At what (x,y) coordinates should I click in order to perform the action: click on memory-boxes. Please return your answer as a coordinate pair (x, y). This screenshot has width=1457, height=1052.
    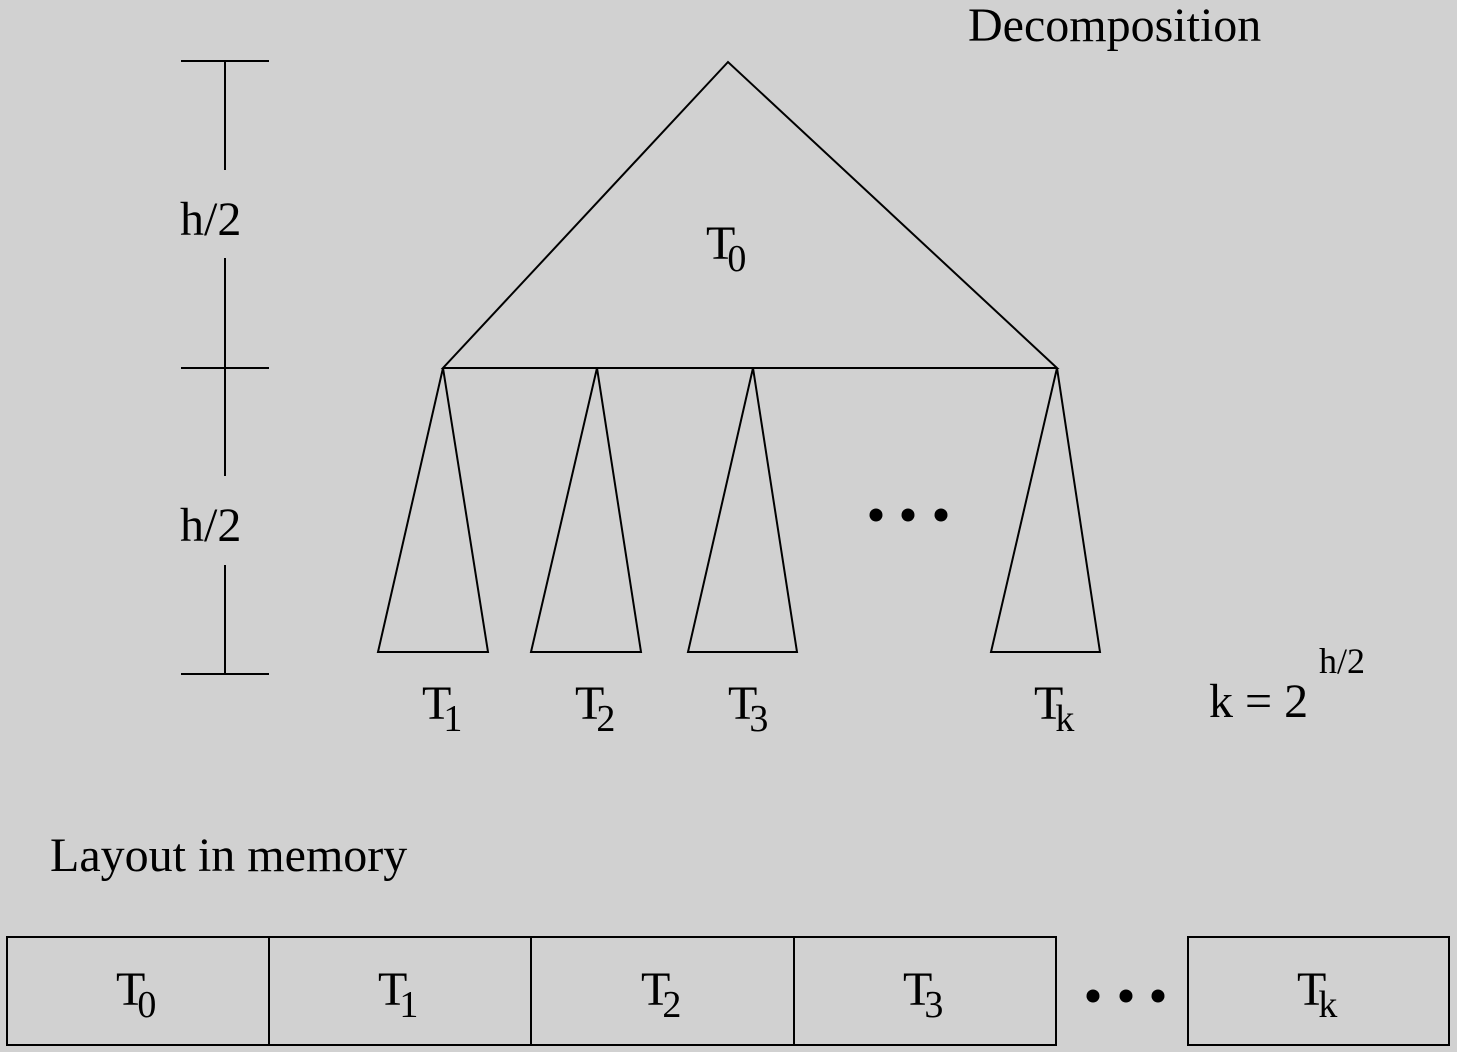
    Looking at the image, I should click on (728, 991).